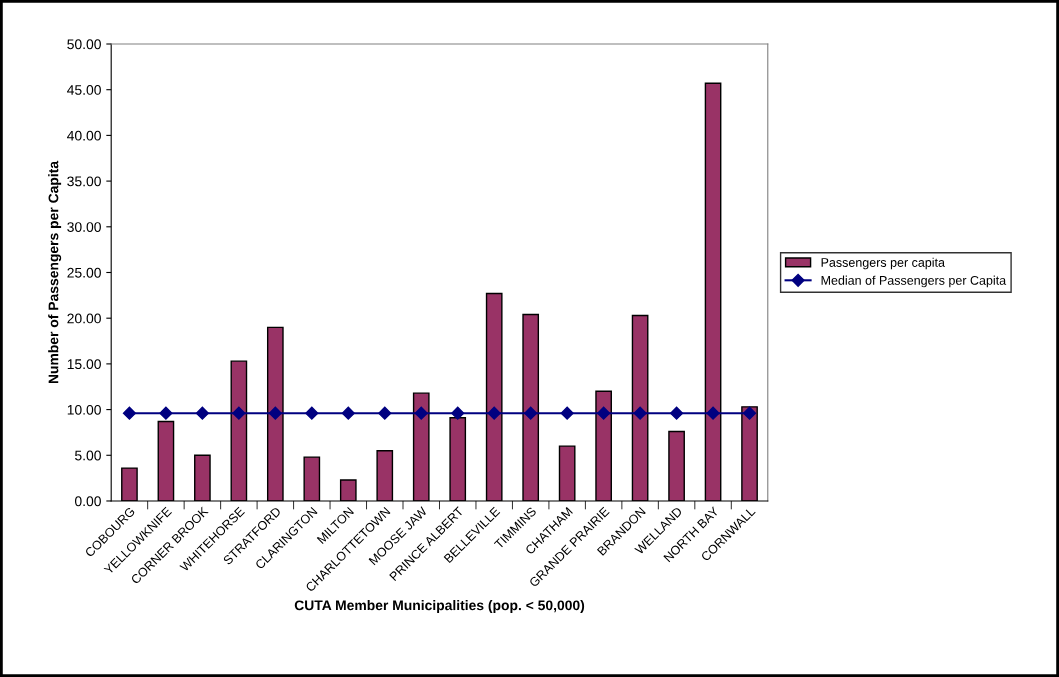 Image resolution: width=1059 pixels, height=677 pixels. Describe the element at coordinates (439, 606) in the screenshot. I see `x-axis-title: CUTA Member Municipalities (pop. < 50,000)` at that location.